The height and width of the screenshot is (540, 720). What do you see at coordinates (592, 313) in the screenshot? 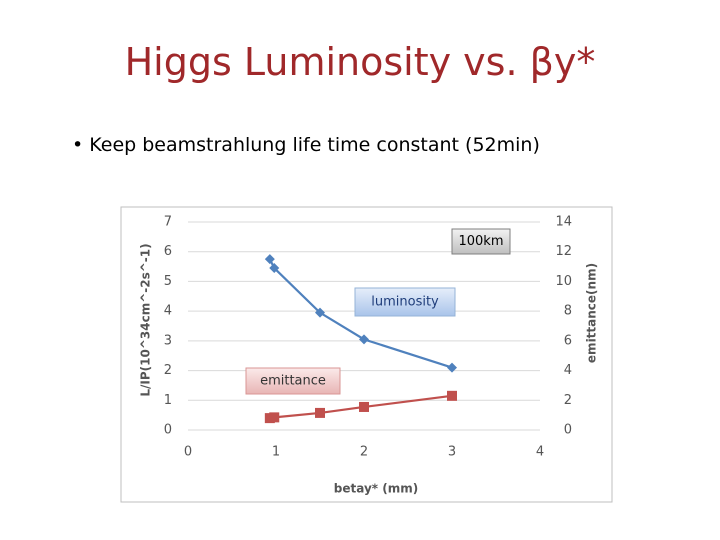
I see `y2-axis-label: emittance(nm)` at bounding box center [592, 313].